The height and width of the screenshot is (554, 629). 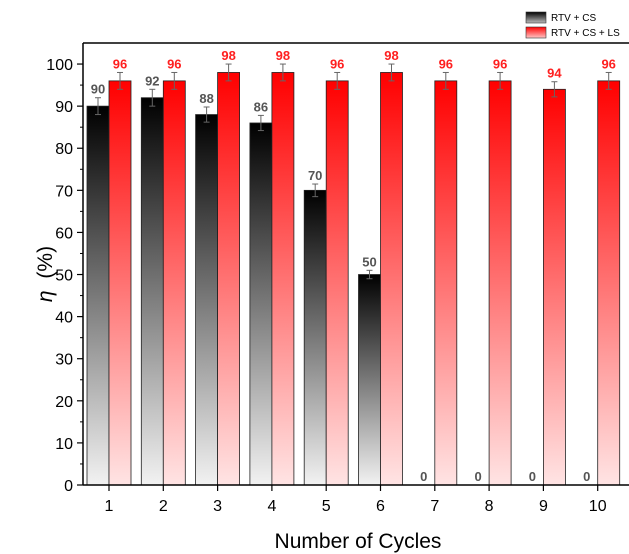 What do you see at coordinates (64, 318) in the screenshot?
I see `y-tick-label-40: 40` at bounding box center [64, 318].